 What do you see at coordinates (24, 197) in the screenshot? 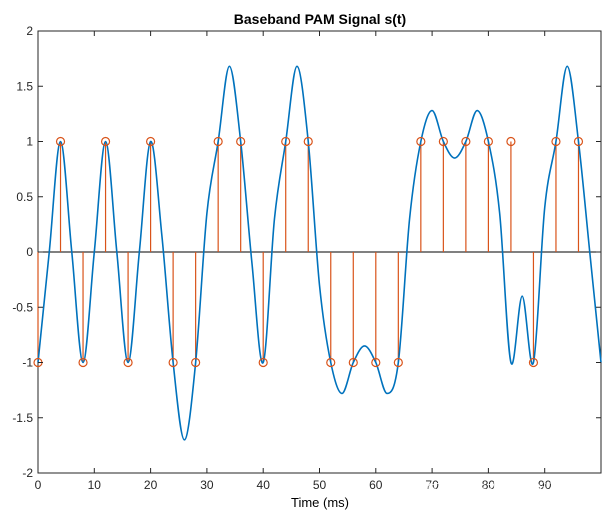
I see `y-tick-label: 0.5` at bounding box center [24, 197].